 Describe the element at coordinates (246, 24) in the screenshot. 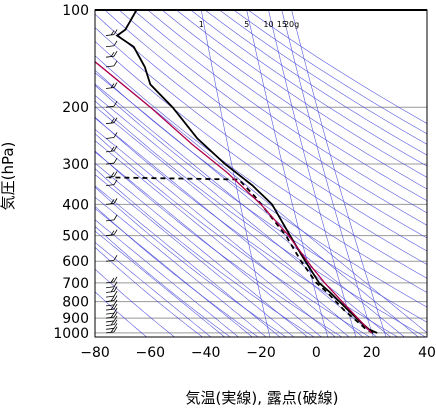

I see `mixing-ratio-label: 5` at that location.